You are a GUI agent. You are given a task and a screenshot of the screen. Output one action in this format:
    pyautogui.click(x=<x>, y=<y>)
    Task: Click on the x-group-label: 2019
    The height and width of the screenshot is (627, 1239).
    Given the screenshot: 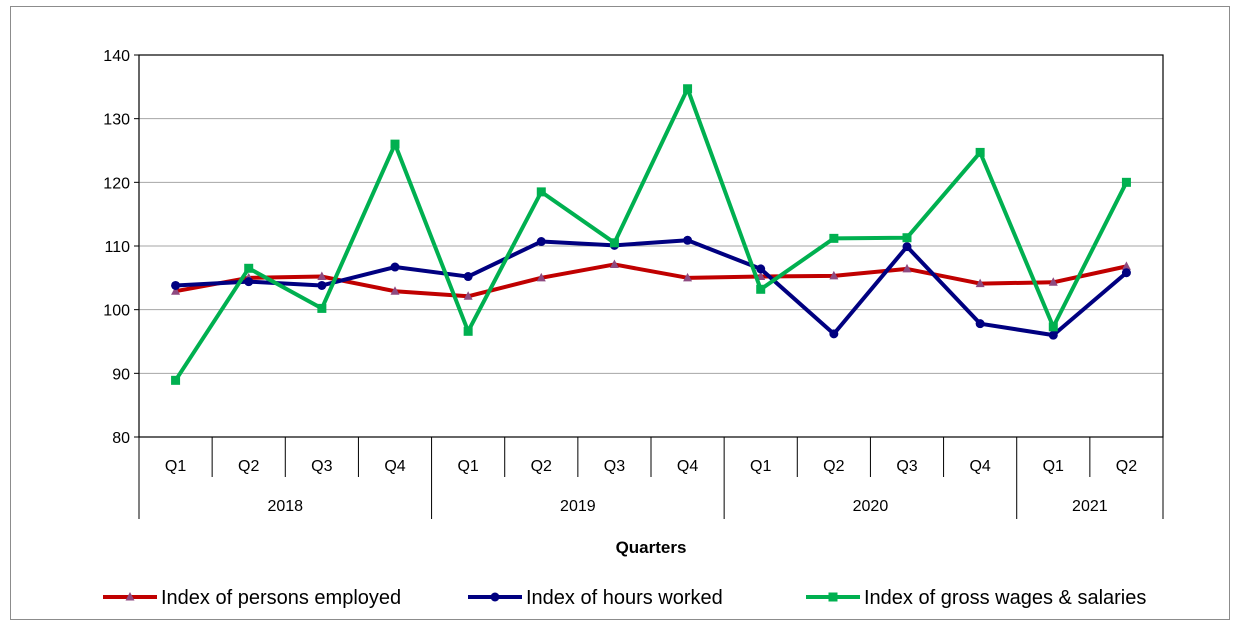 What is the action you would take?
    pyautogui.click(x=578, y=506)
    